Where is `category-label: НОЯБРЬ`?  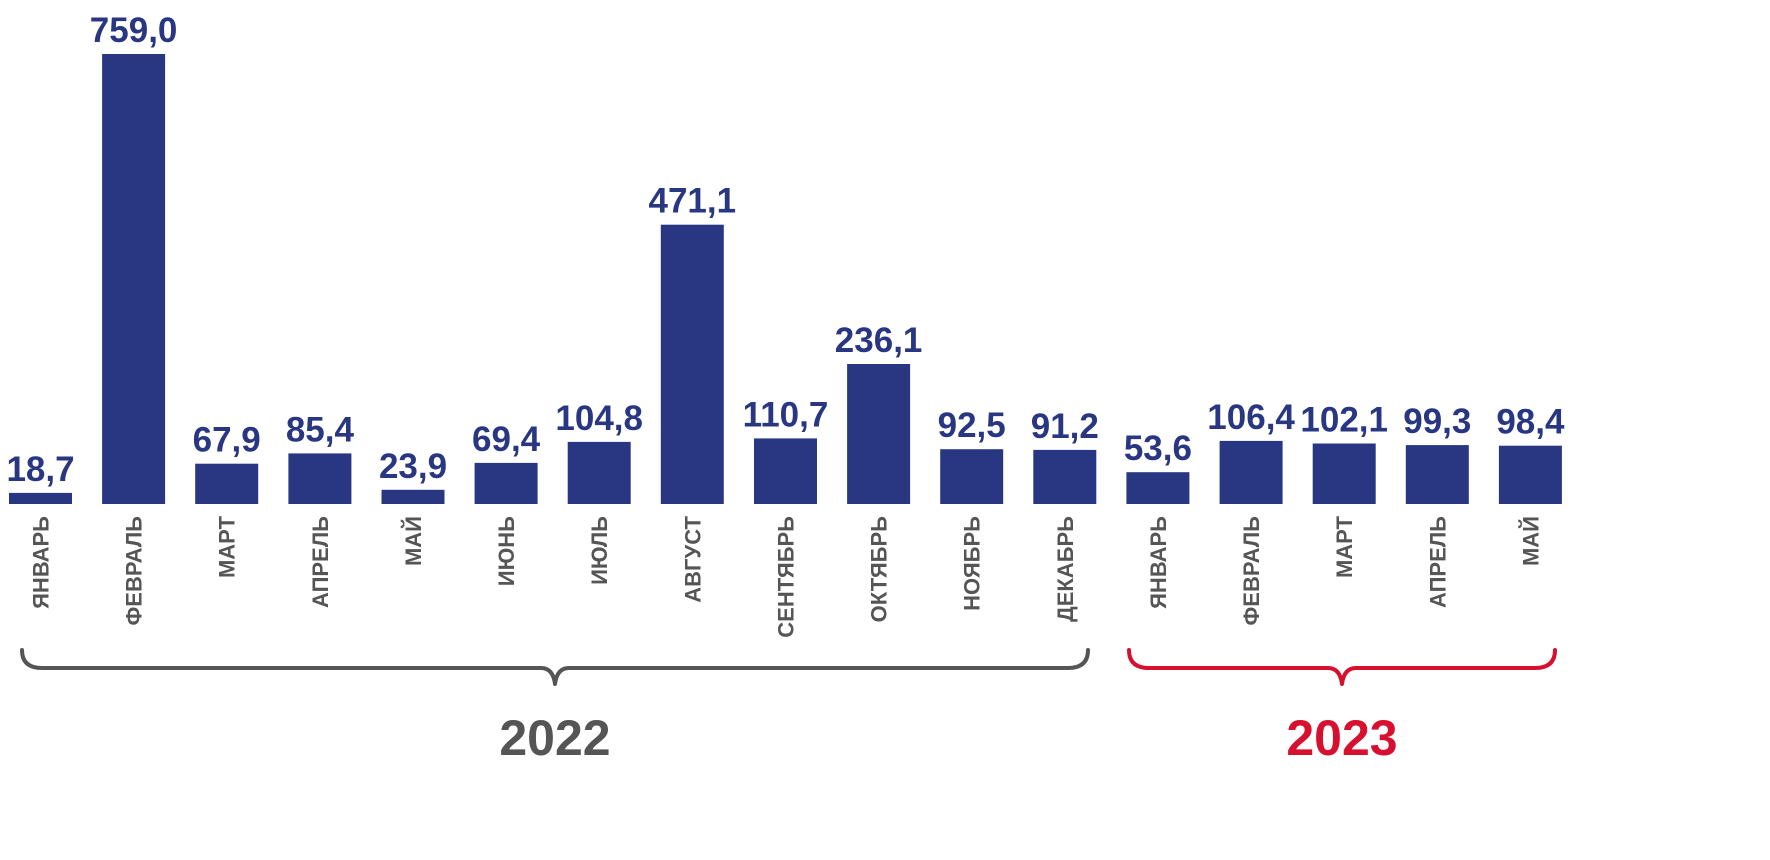 category-label: НОЯБРЬ is located at coordinates (972, 563).